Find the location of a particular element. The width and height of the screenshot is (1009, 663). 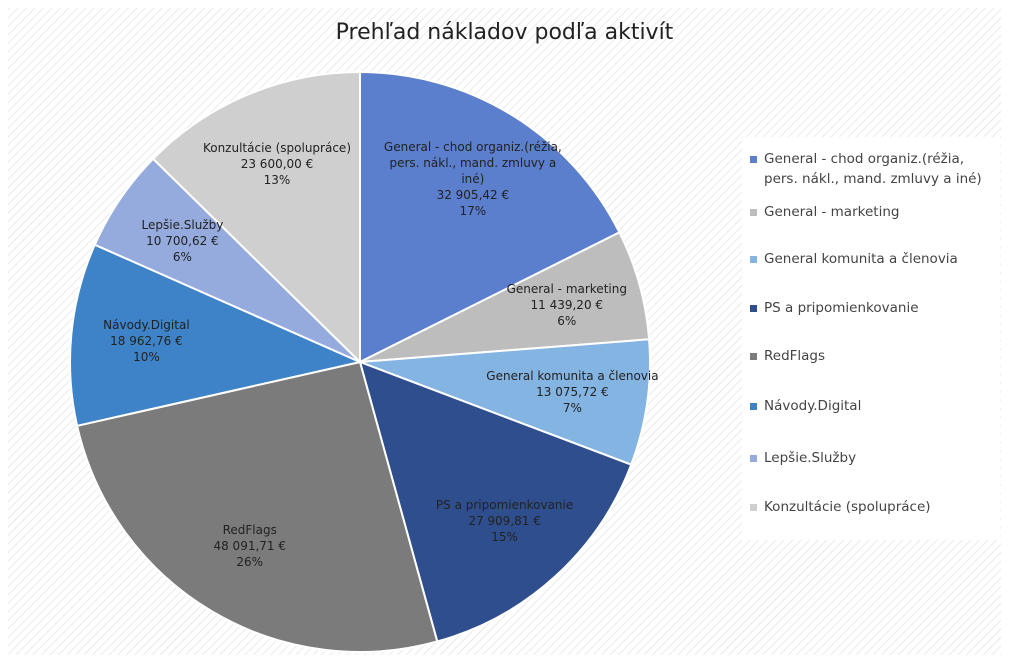

slice-label: General komunita a členovia 13 075,72 €7% is located at coordinates (572, 392).